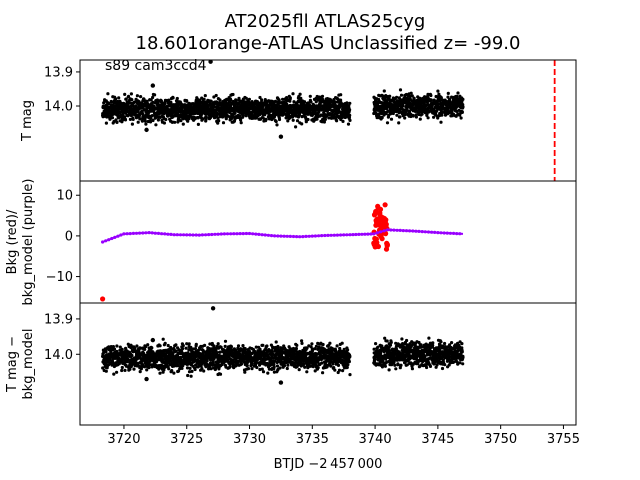 Image resolution: width=640 pixels, height=480 pixels. Describe the element at coordinates (59, 277) in the screenshot. I see `y-tick-label: −10` at that location.